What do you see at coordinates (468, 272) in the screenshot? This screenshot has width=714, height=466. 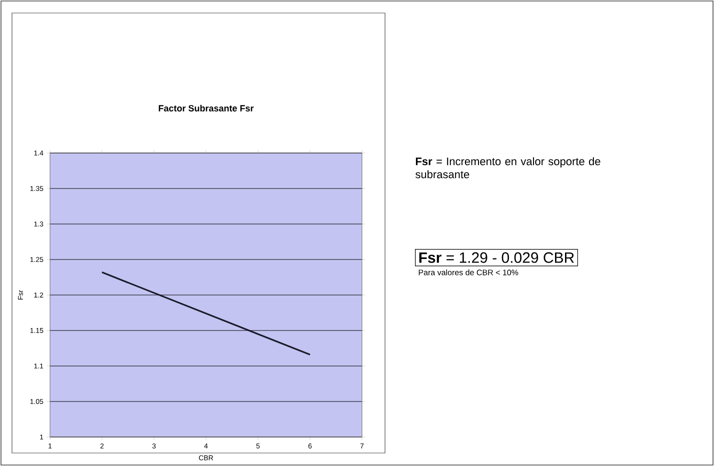 I see `text: Para valores de CBR < 10%` at bounding box center [468, 272].